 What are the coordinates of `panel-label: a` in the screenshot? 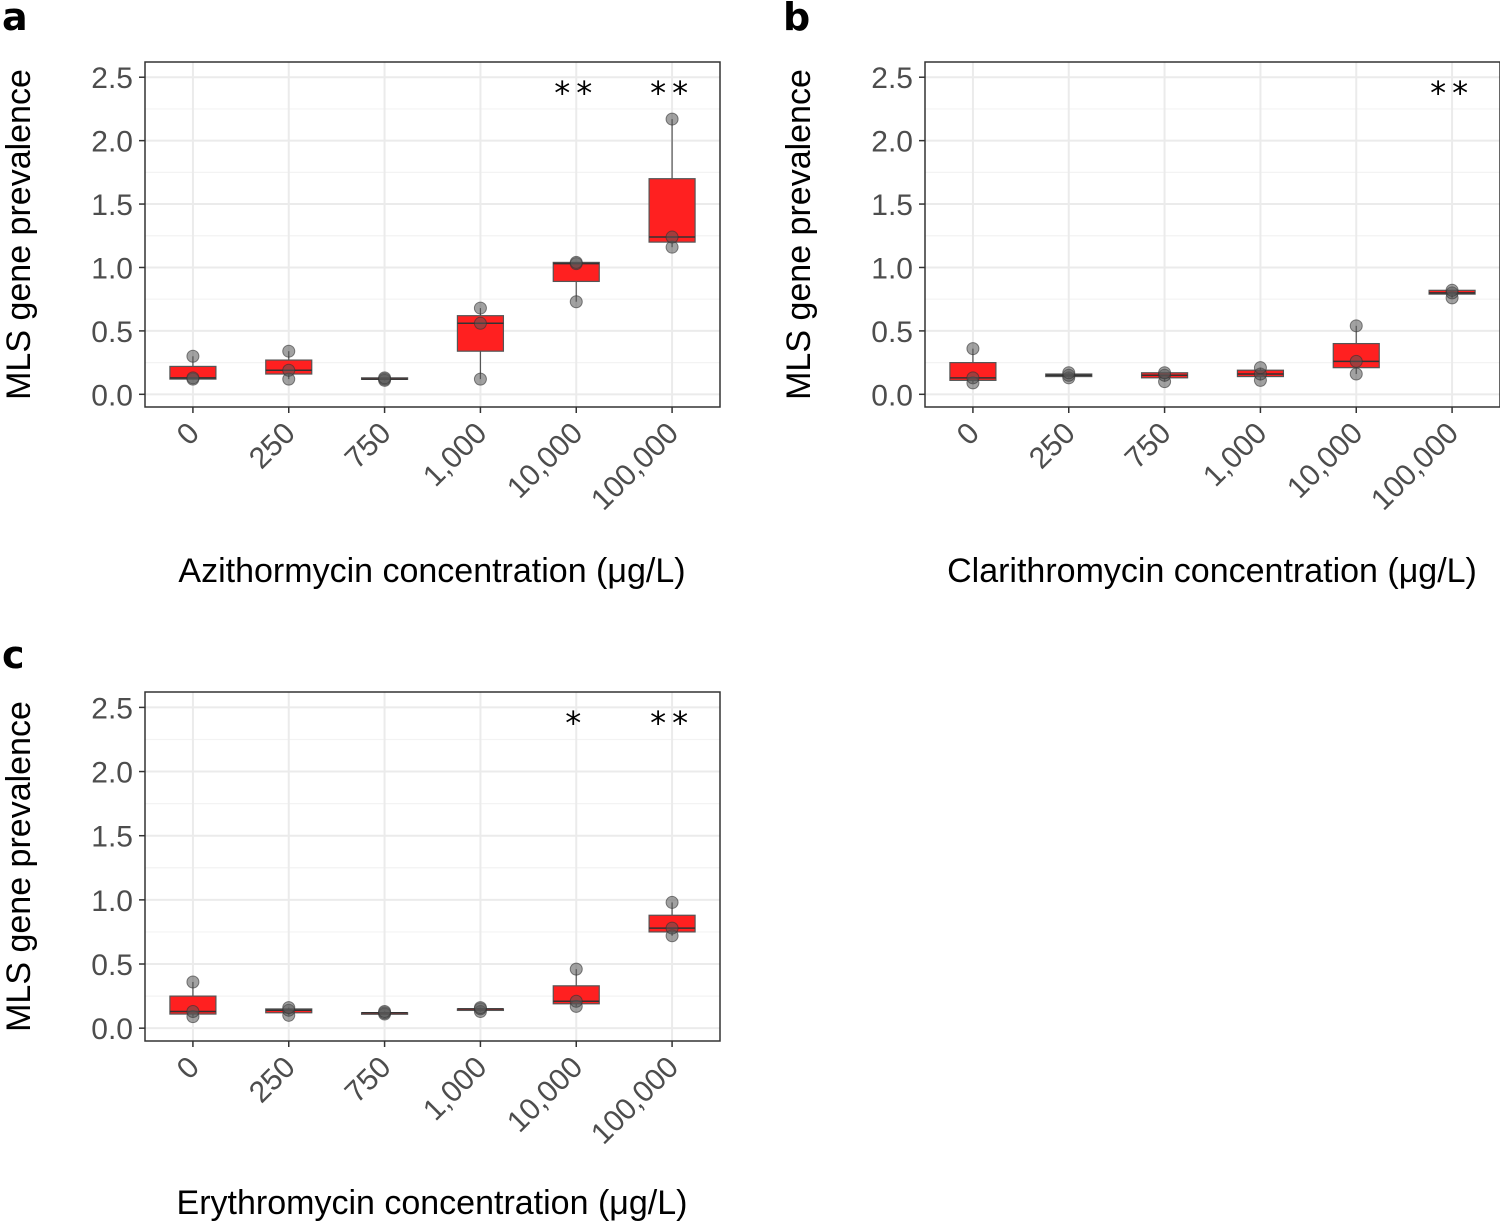 It's located at (15, 19).